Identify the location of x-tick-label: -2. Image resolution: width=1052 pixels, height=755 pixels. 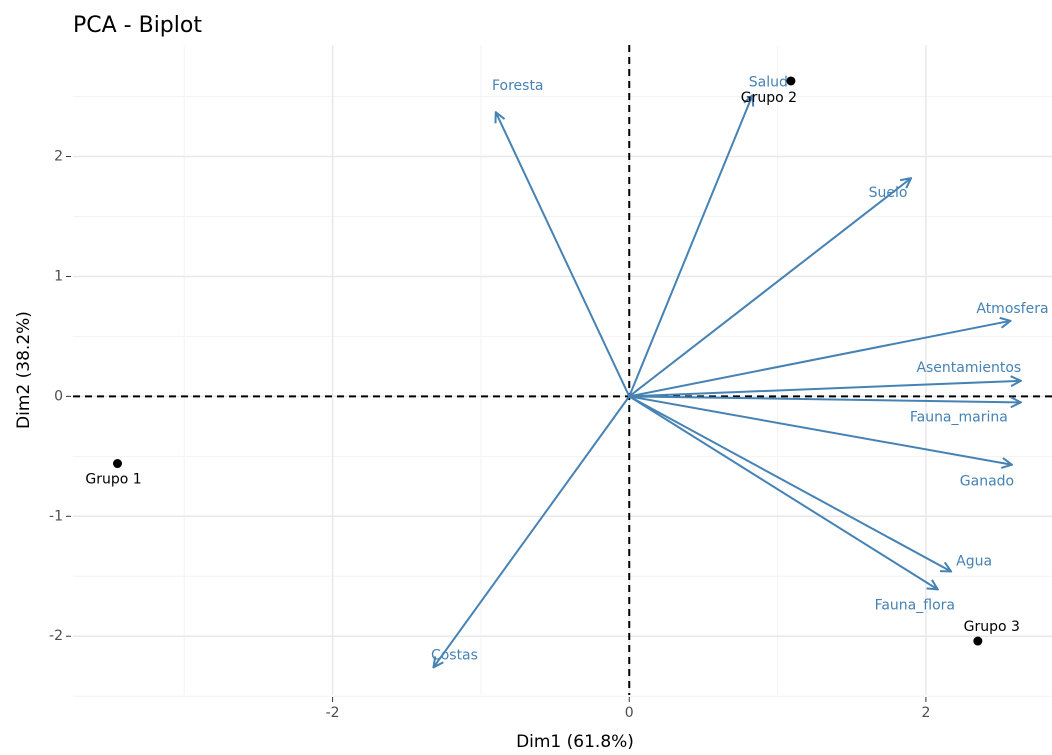
(333, 713).